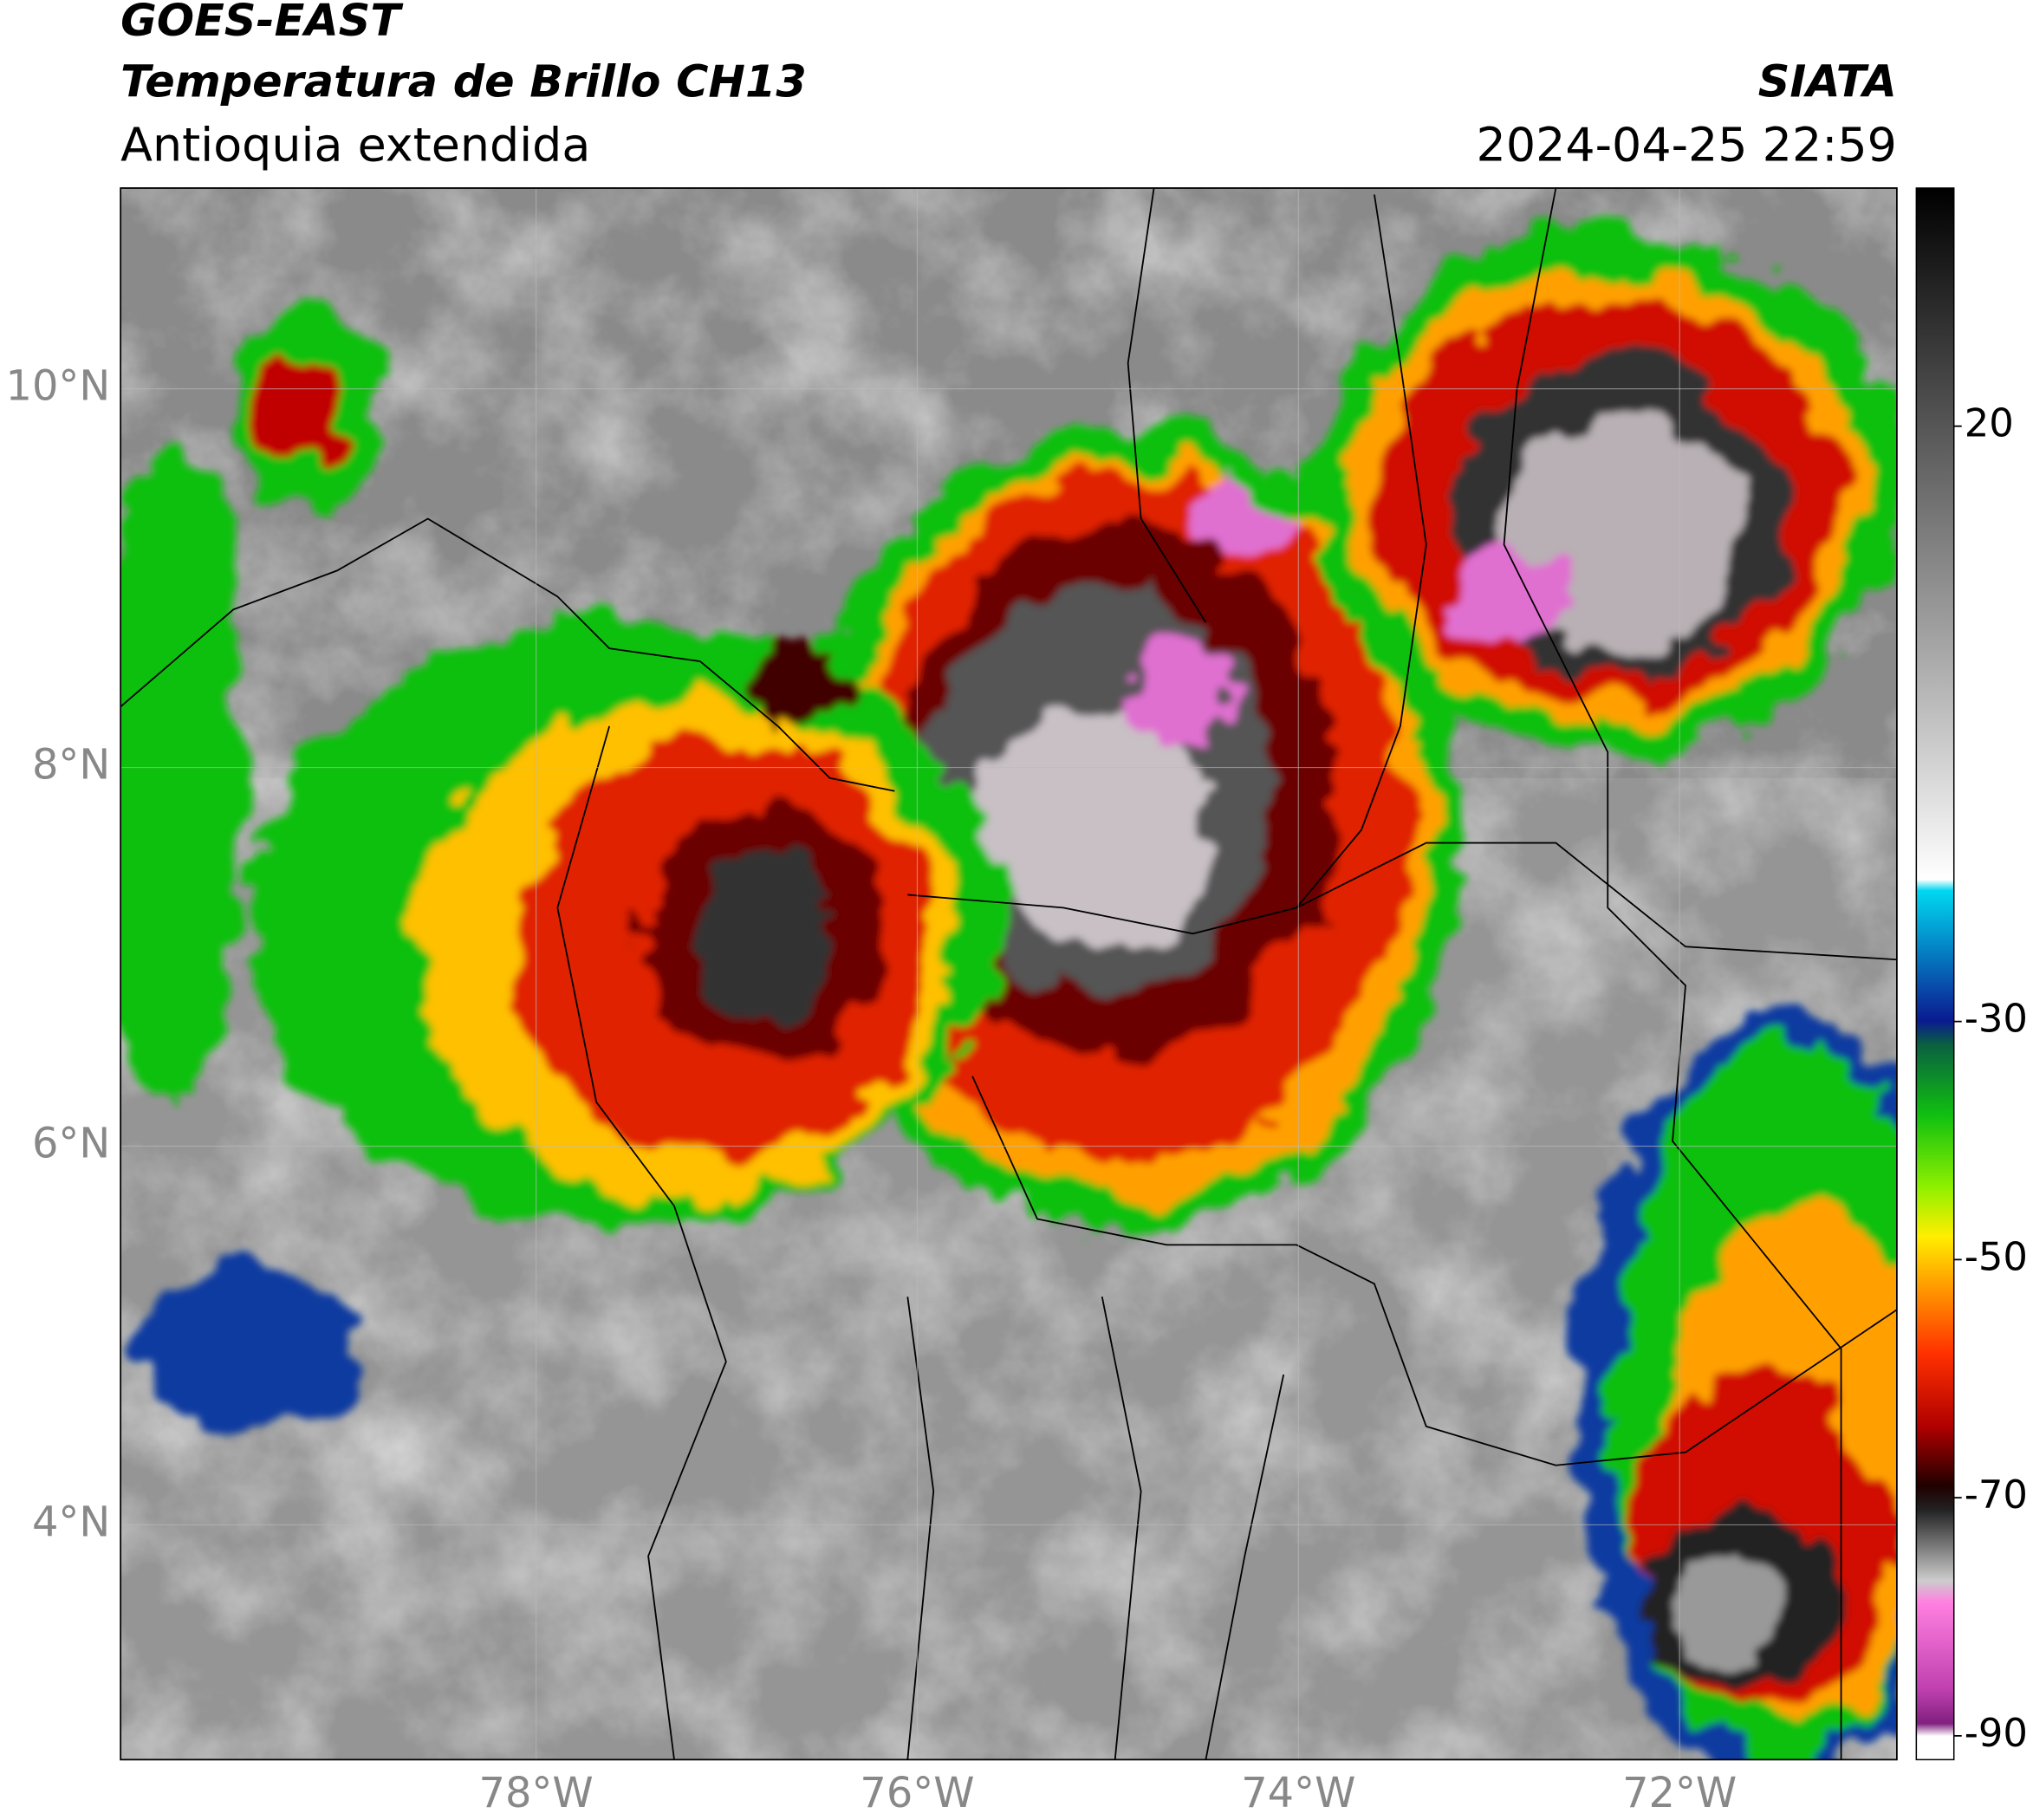  I want to click on colorbar-tick-label: -30, so click(1997, 1019).